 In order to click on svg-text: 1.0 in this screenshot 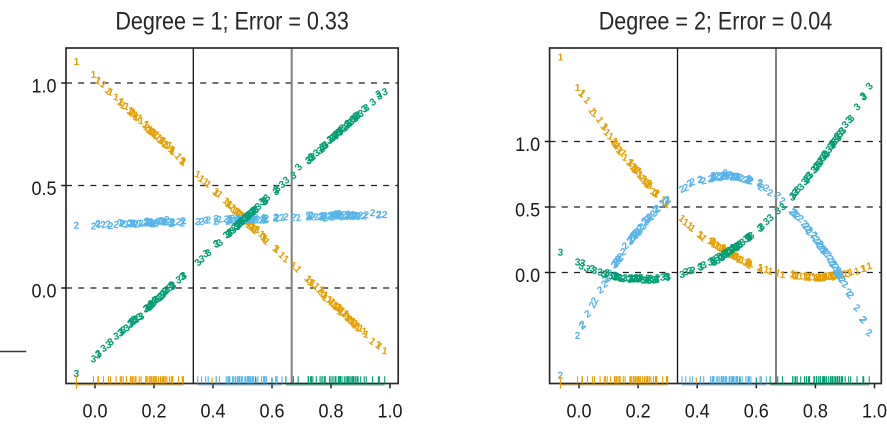, I will do `click(390, 411)`.